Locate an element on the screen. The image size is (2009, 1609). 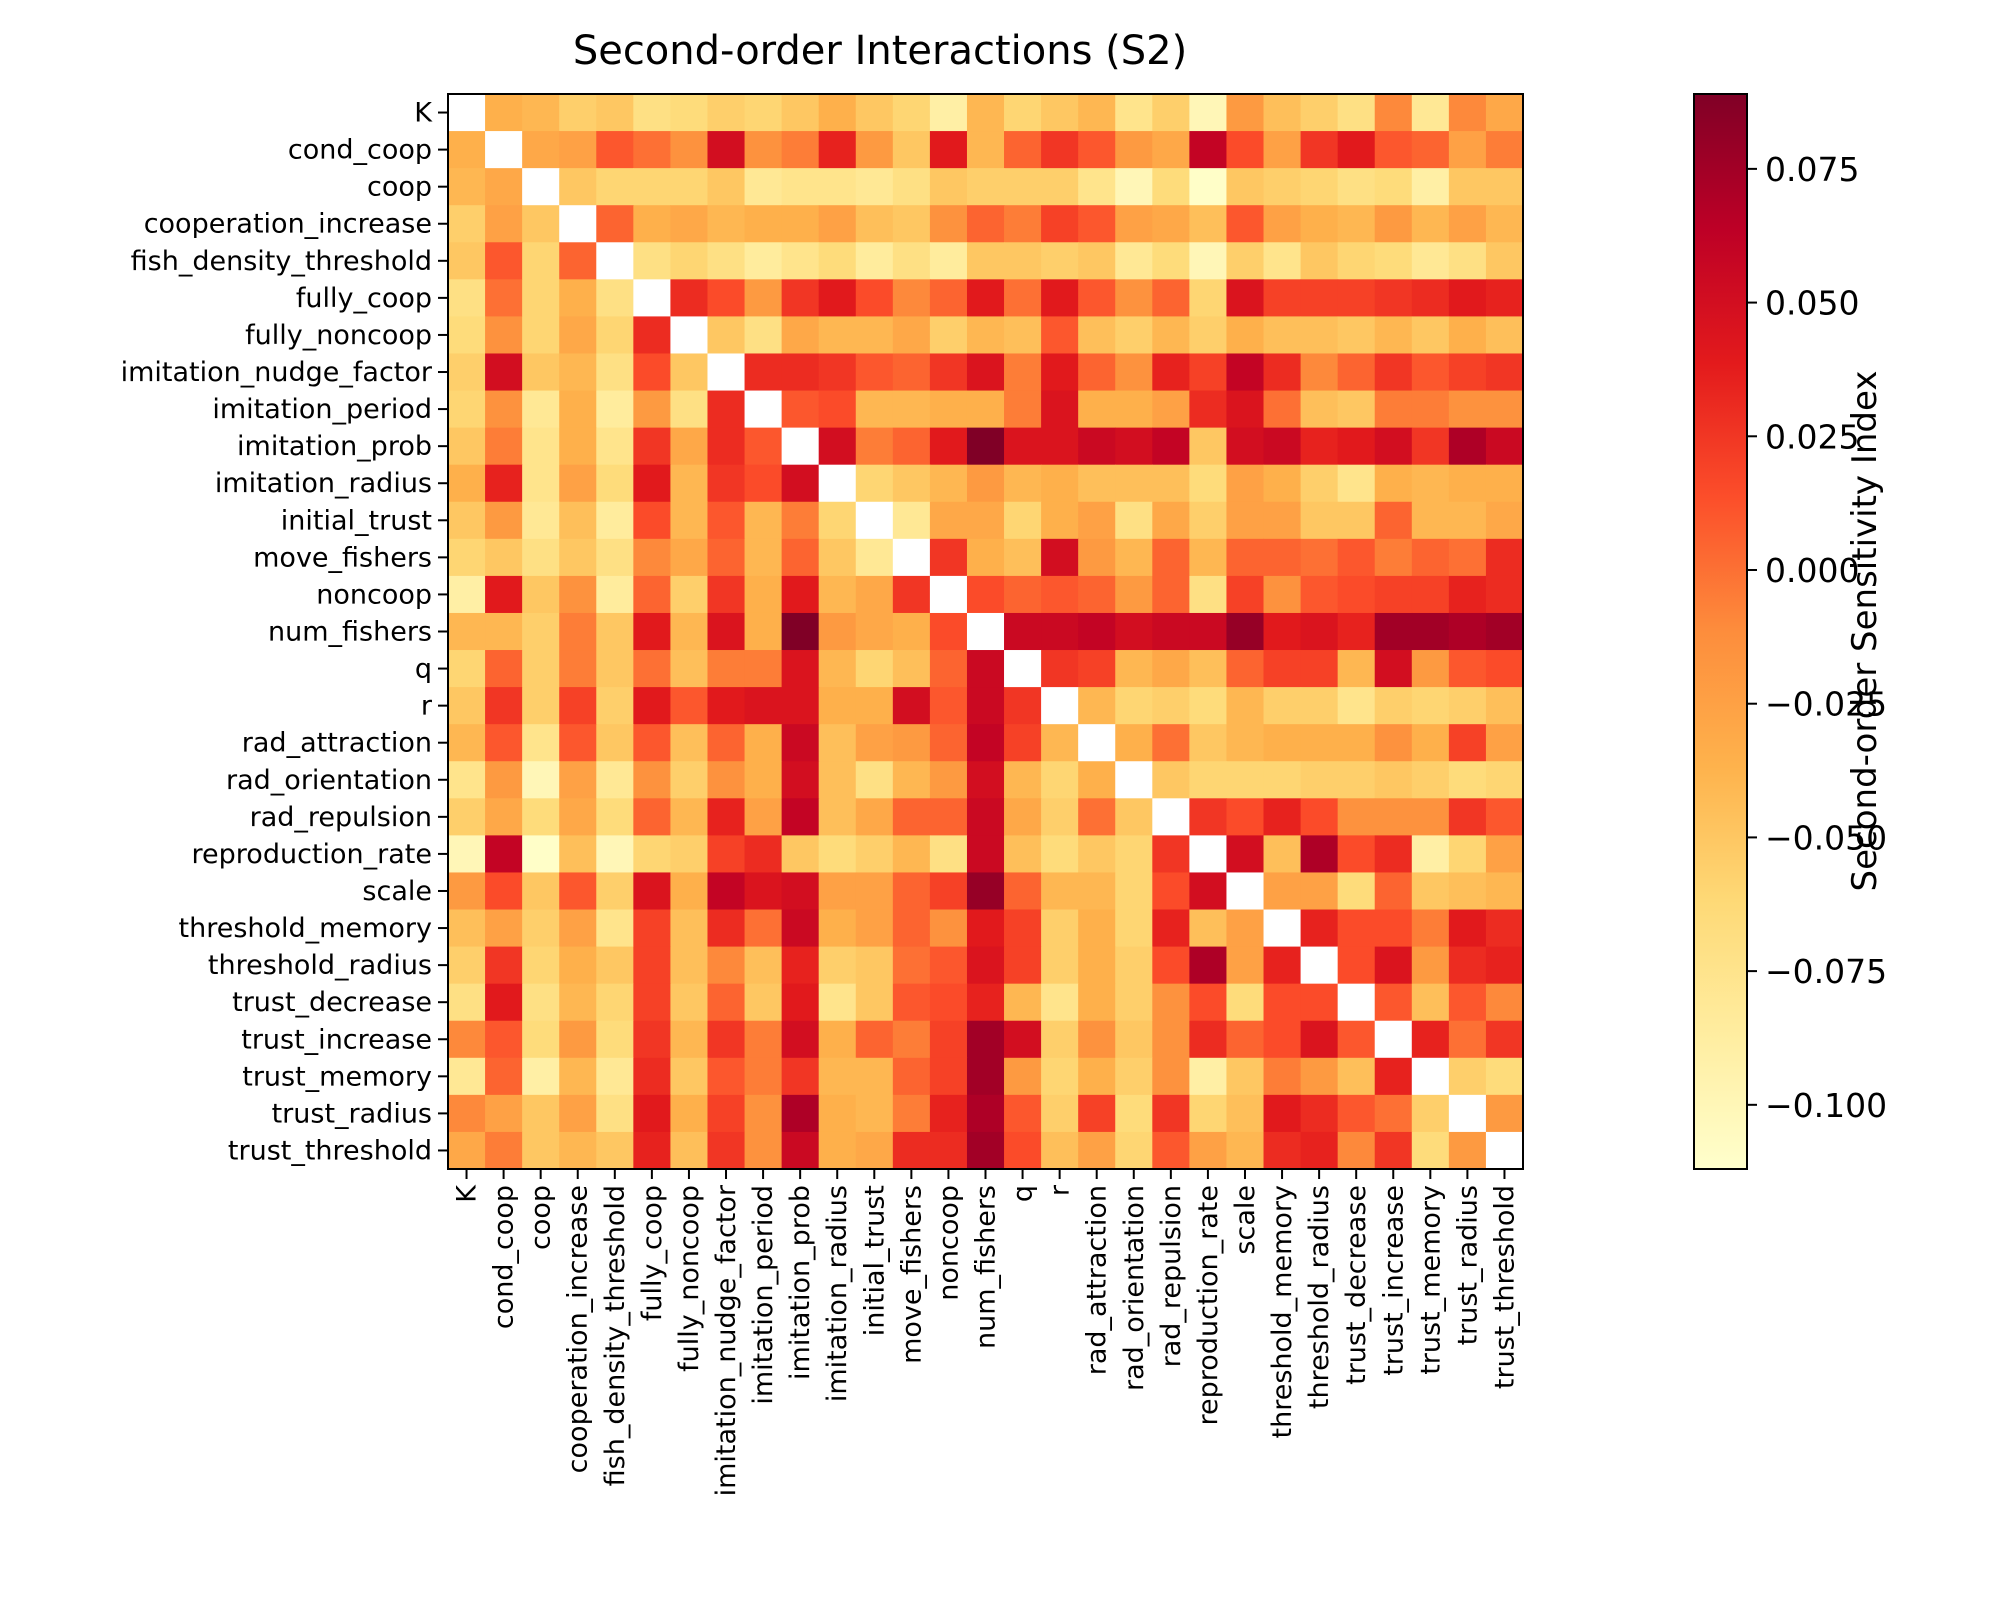
x-tick-label: rad_orientation is located at coordinates (1134, 1288).